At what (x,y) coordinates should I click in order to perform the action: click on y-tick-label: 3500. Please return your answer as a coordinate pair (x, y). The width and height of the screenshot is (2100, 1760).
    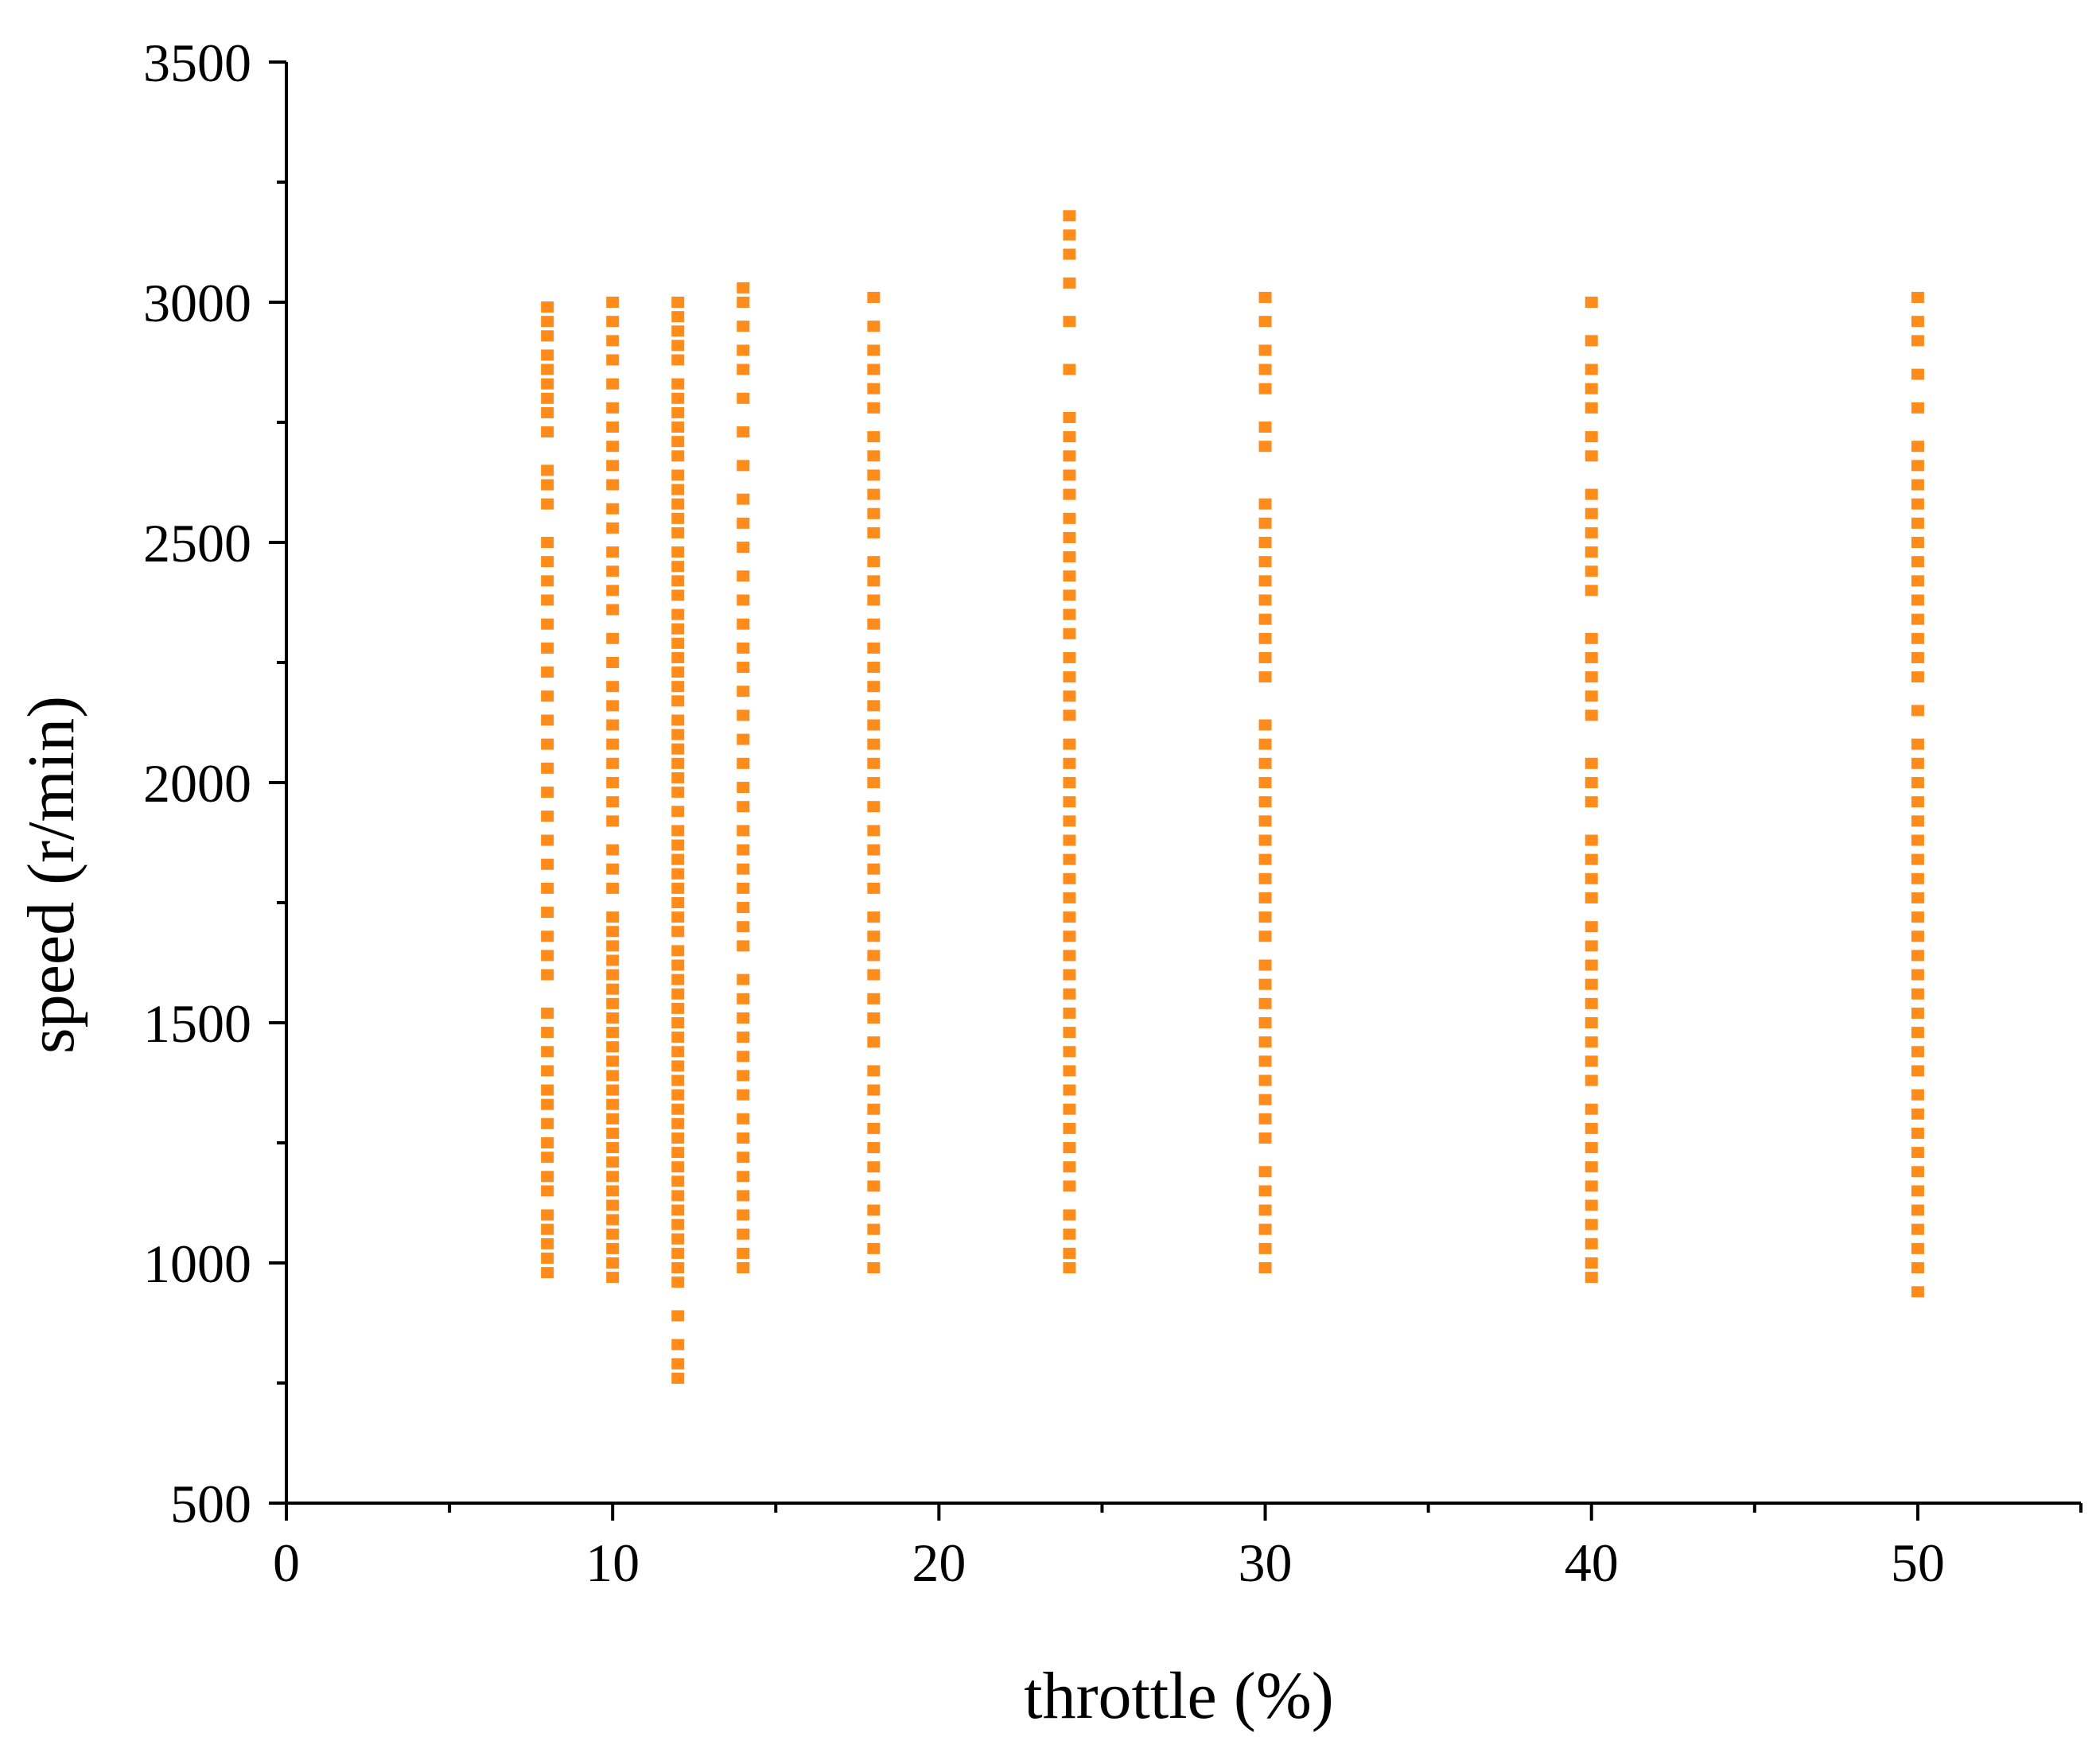
    Looking at the image, I should click on (197, 63).